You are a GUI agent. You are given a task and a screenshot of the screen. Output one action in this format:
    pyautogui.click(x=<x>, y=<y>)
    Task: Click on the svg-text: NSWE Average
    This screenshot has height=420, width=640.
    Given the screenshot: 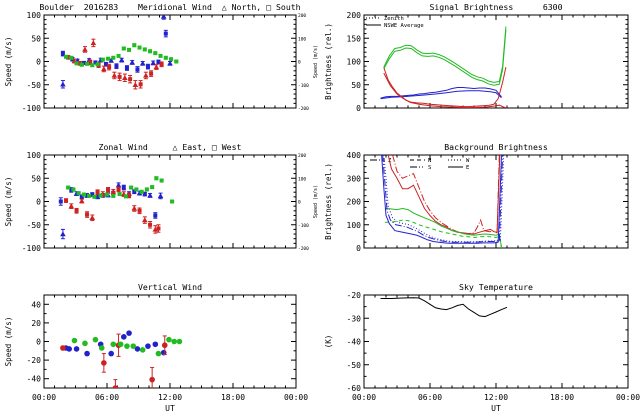 What is the action you would take?
    pyautogui.click(x=404, y=26)
    